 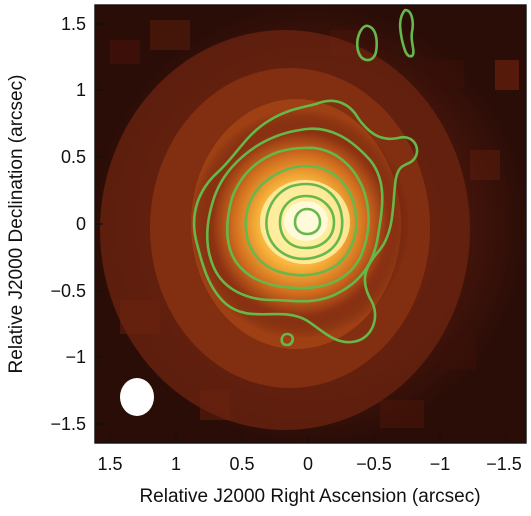 What do you see at coordinates (68, 291) in the screenshot?
I see `y-tick-label: −0.5` at bounding box center [68, 291].